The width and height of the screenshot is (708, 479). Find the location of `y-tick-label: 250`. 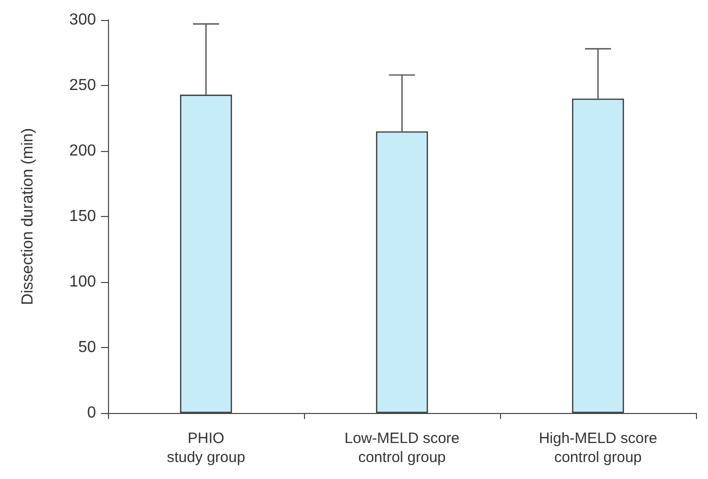

y-tick-label: 250 is located at coordinates (82, 85).